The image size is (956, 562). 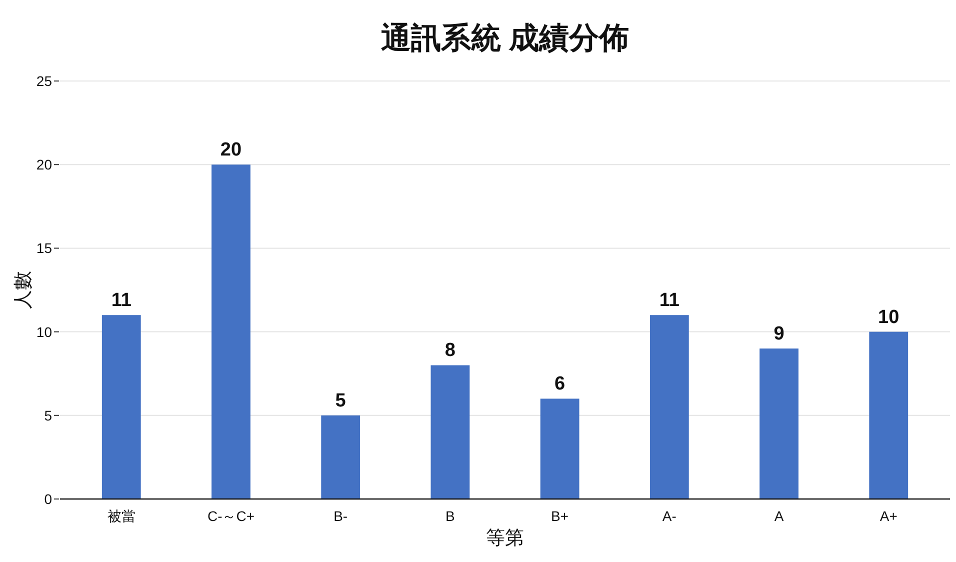 What do you see at coordinates (341, 516) in the screenshot?
I see `x-tick-label: B-` at bounding box center [341, 516].